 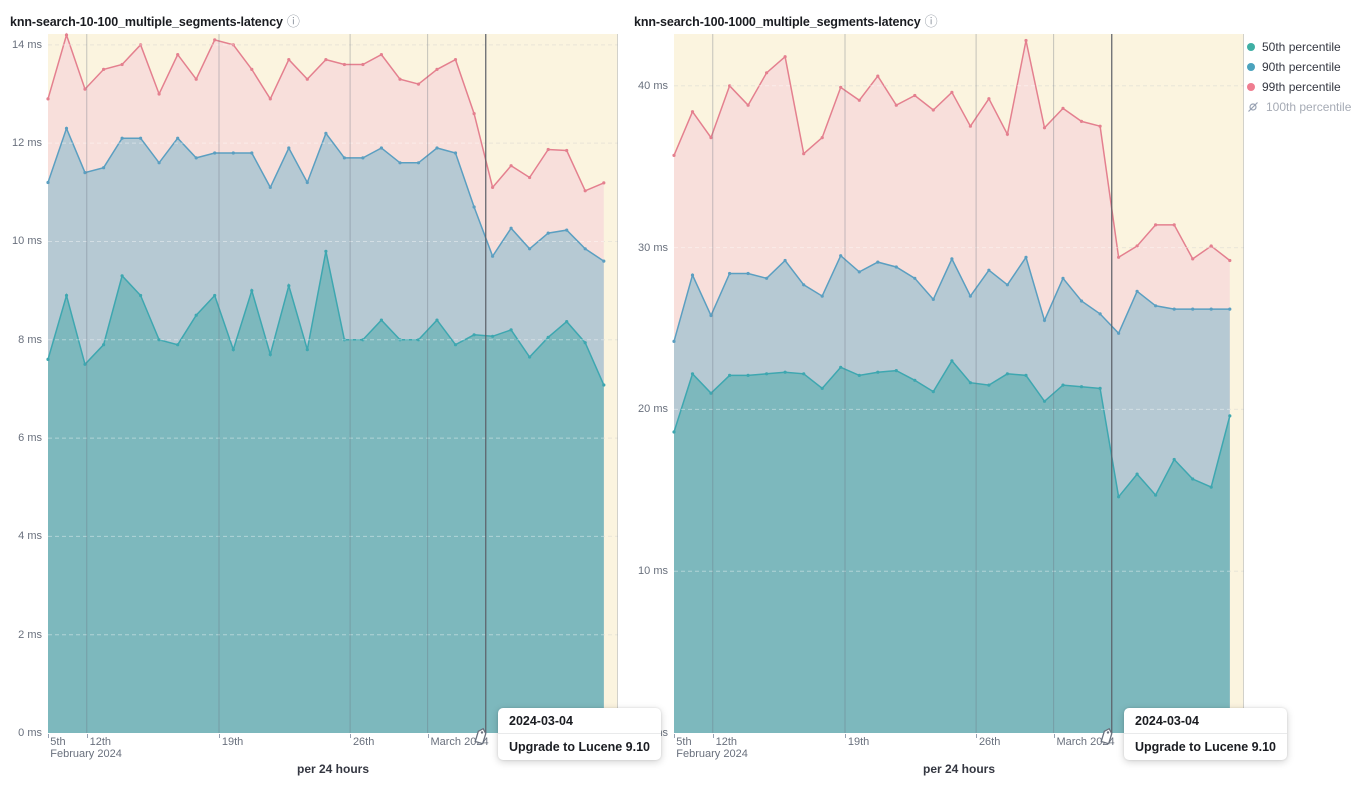 I want to click on legend-item-100th: 100th percentile, so click(x=1299, y=107).